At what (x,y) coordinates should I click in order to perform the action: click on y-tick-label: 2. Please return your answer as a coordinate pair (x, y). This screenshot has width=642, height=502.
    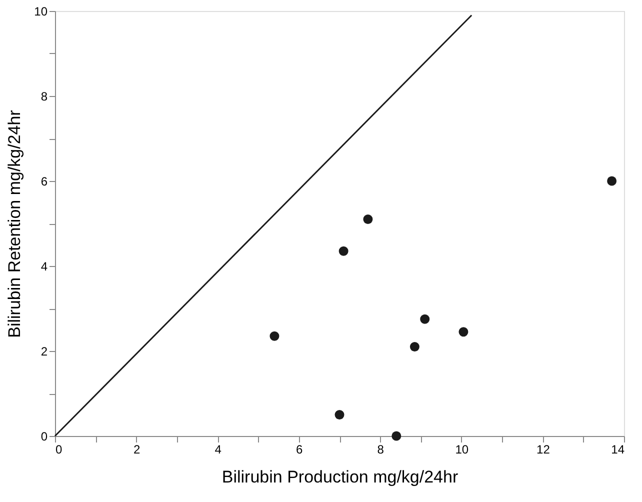
    Looking at the image, I should click on (44, 351).